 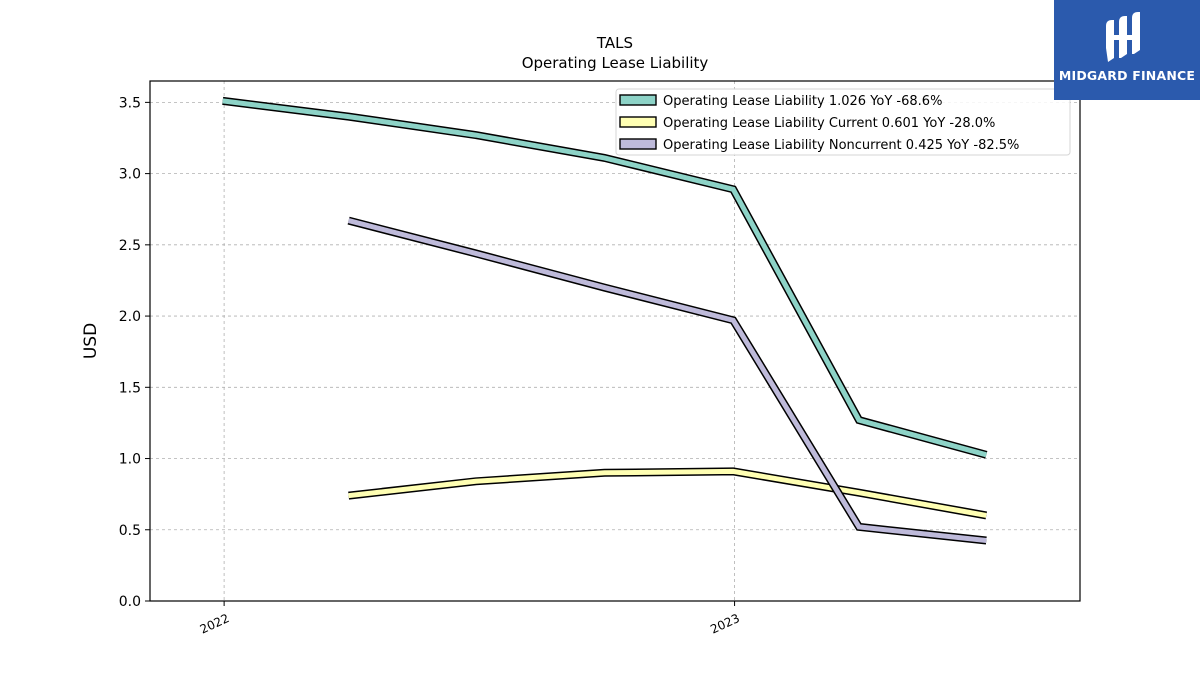 What do you see at coordinates (130, 460) in the screenshot?
I see `y-tick-label: 1.0` at bounding box center [130, 460].